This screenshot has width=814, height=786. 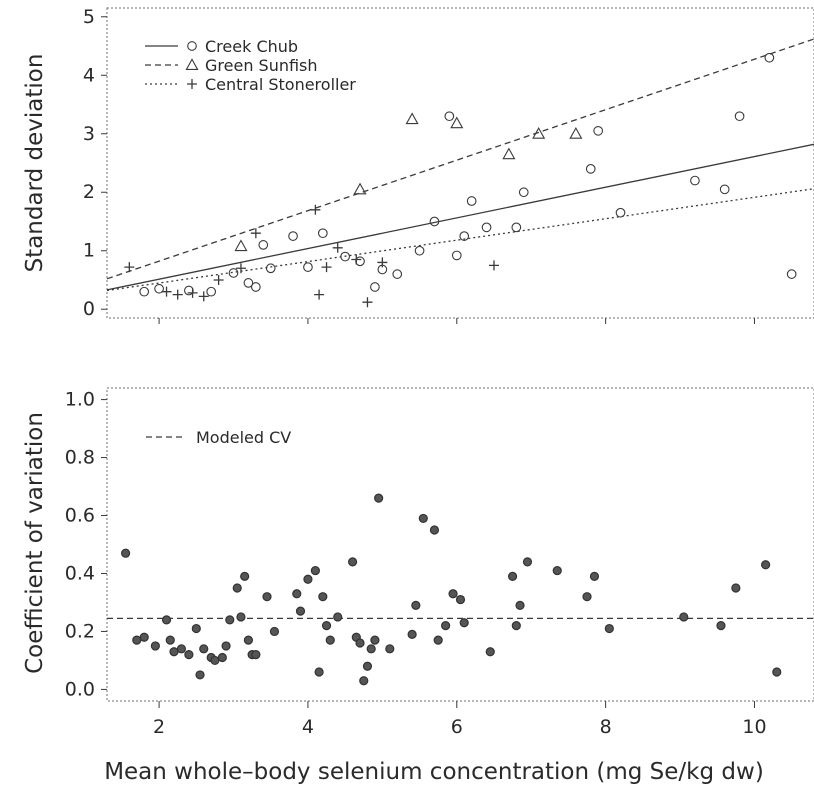 What do you see at coordinates (192, 64) in the screenshot?
I see `legend-marker-green-sunfish` at bounding box center [192, 64].